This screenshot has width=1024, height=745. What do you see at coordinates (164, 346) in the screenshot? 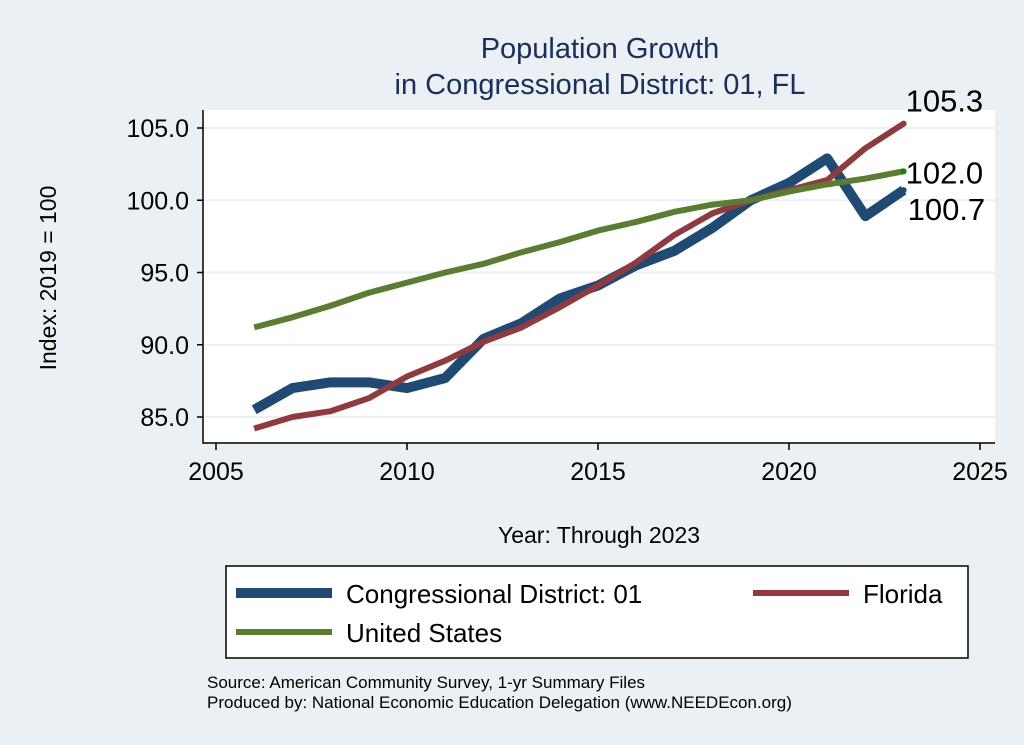
I see `y-tick-label: 90.0` at bounding box center [164, 346].